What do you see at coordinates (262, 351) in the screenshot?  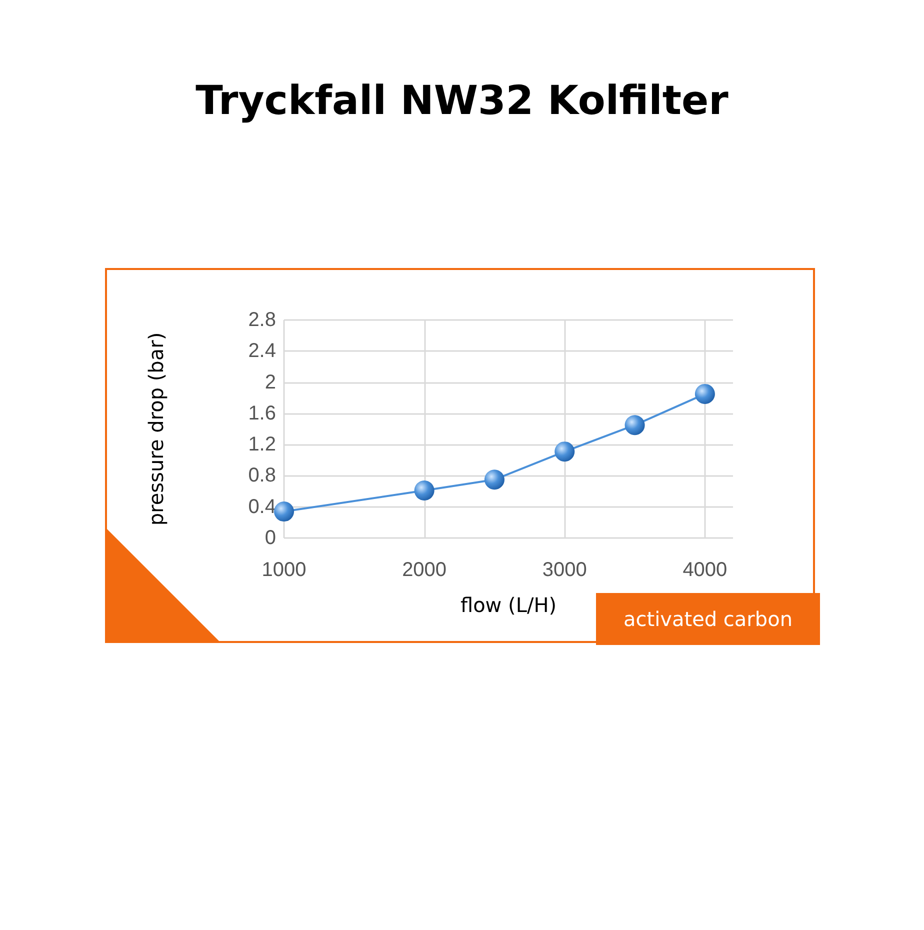 I see `y-tick-label: 2.4` at bounding box center [262, 351].